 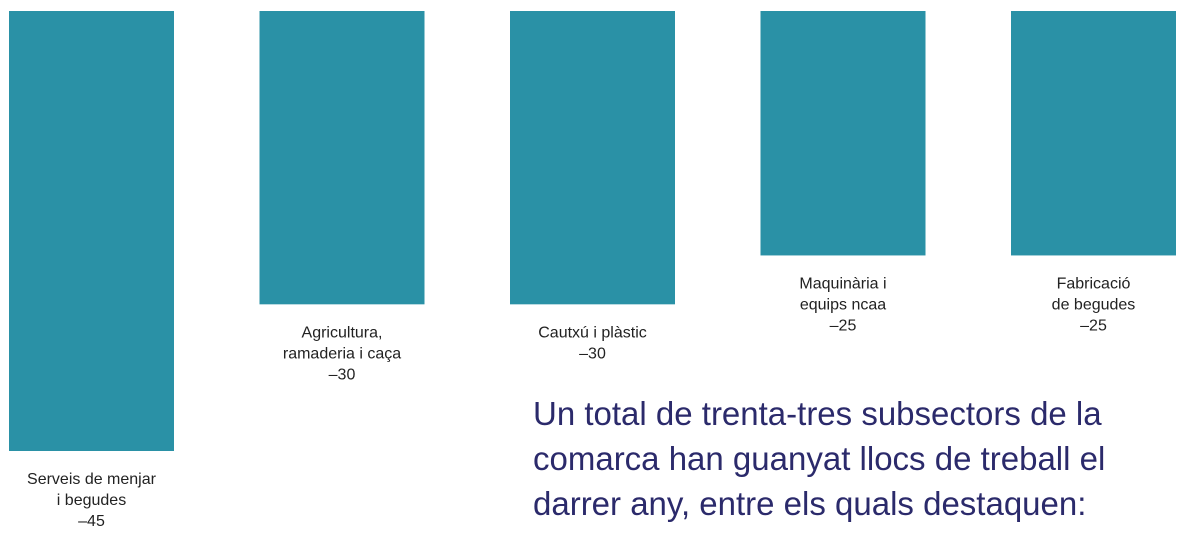 What do you see at coordinates (91, 500) in the screenshot?
I see `category-label: i begudes` at bounding box center [91, 500].